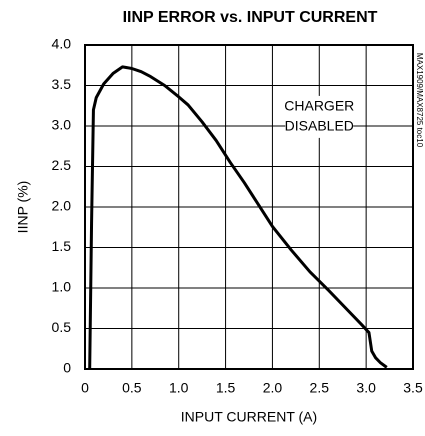  I want to click on annotation-background, so click(319, 116).